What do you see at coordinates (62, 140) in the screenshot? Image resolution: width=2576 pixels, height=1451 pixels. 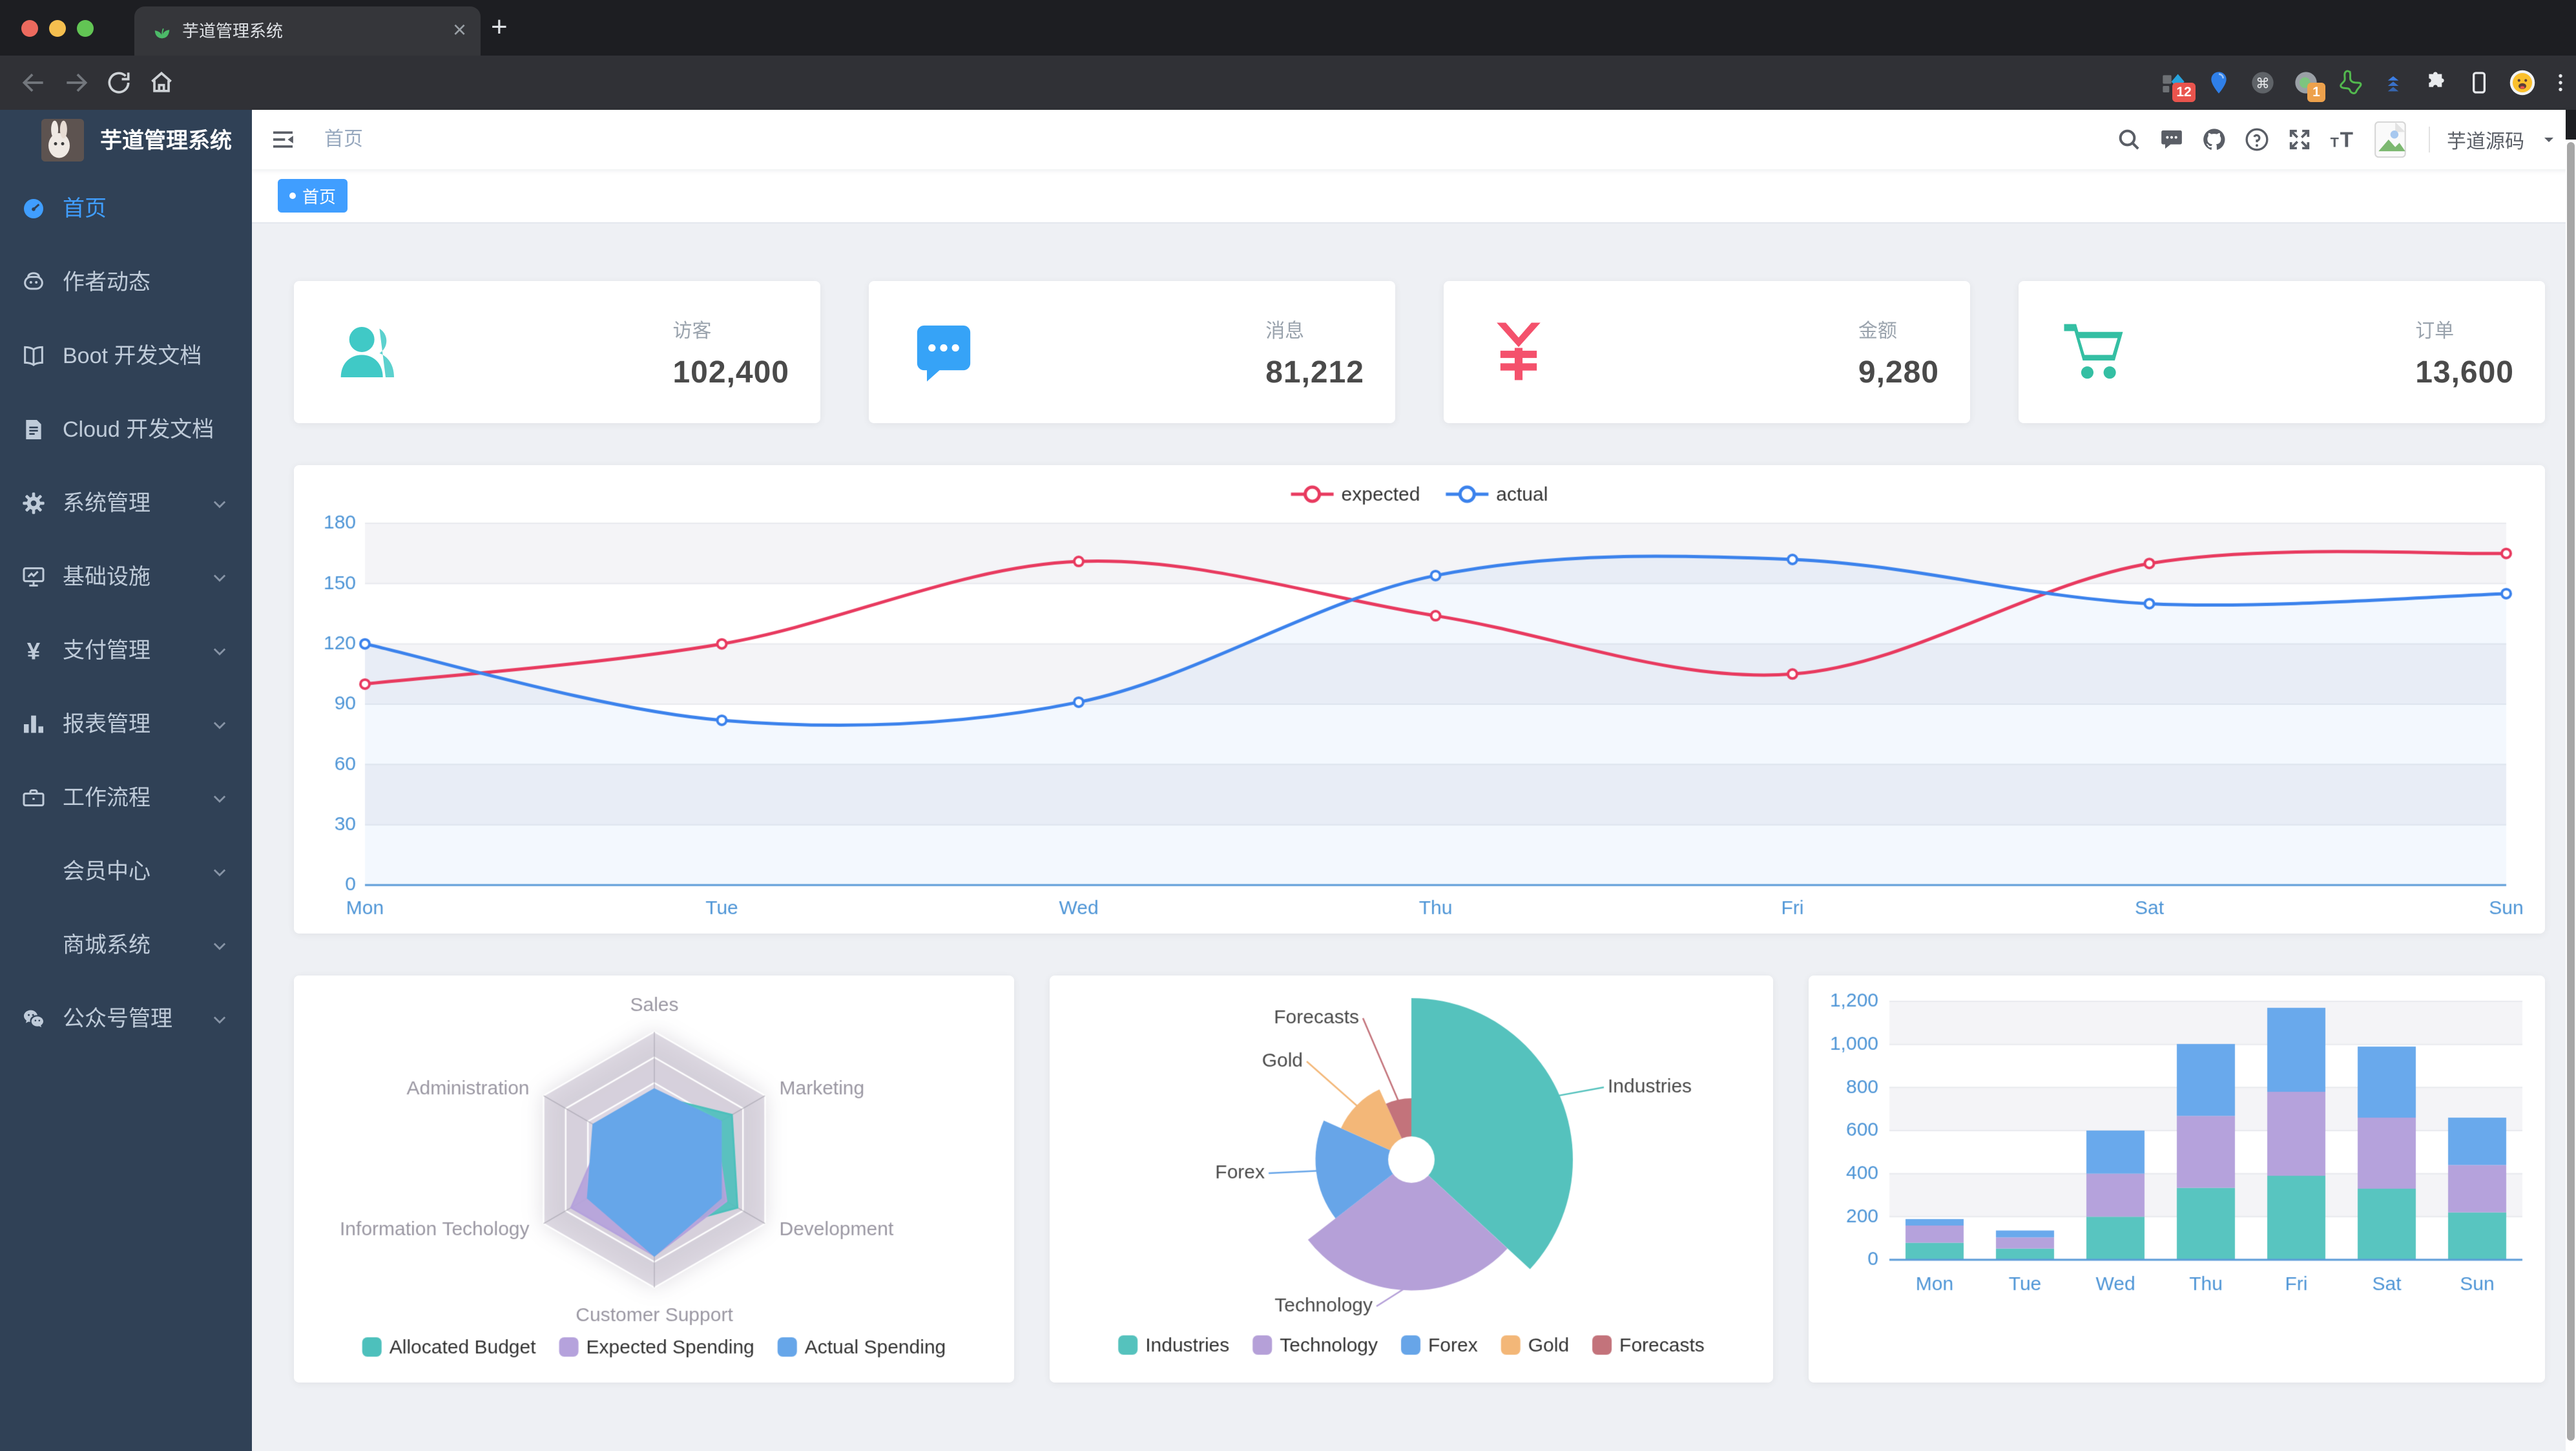 I see `logo-image` at bounding box center [62, 140].